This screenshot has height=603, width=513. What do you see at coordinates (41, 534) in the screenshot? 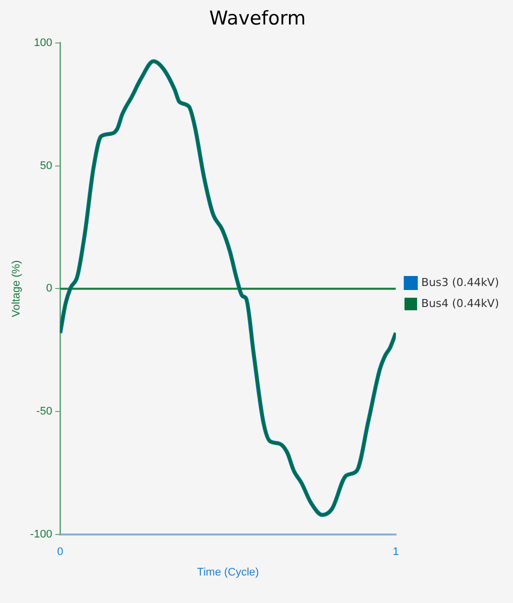
I see `y-tick-label: -100` at bounding box center [41, 534].